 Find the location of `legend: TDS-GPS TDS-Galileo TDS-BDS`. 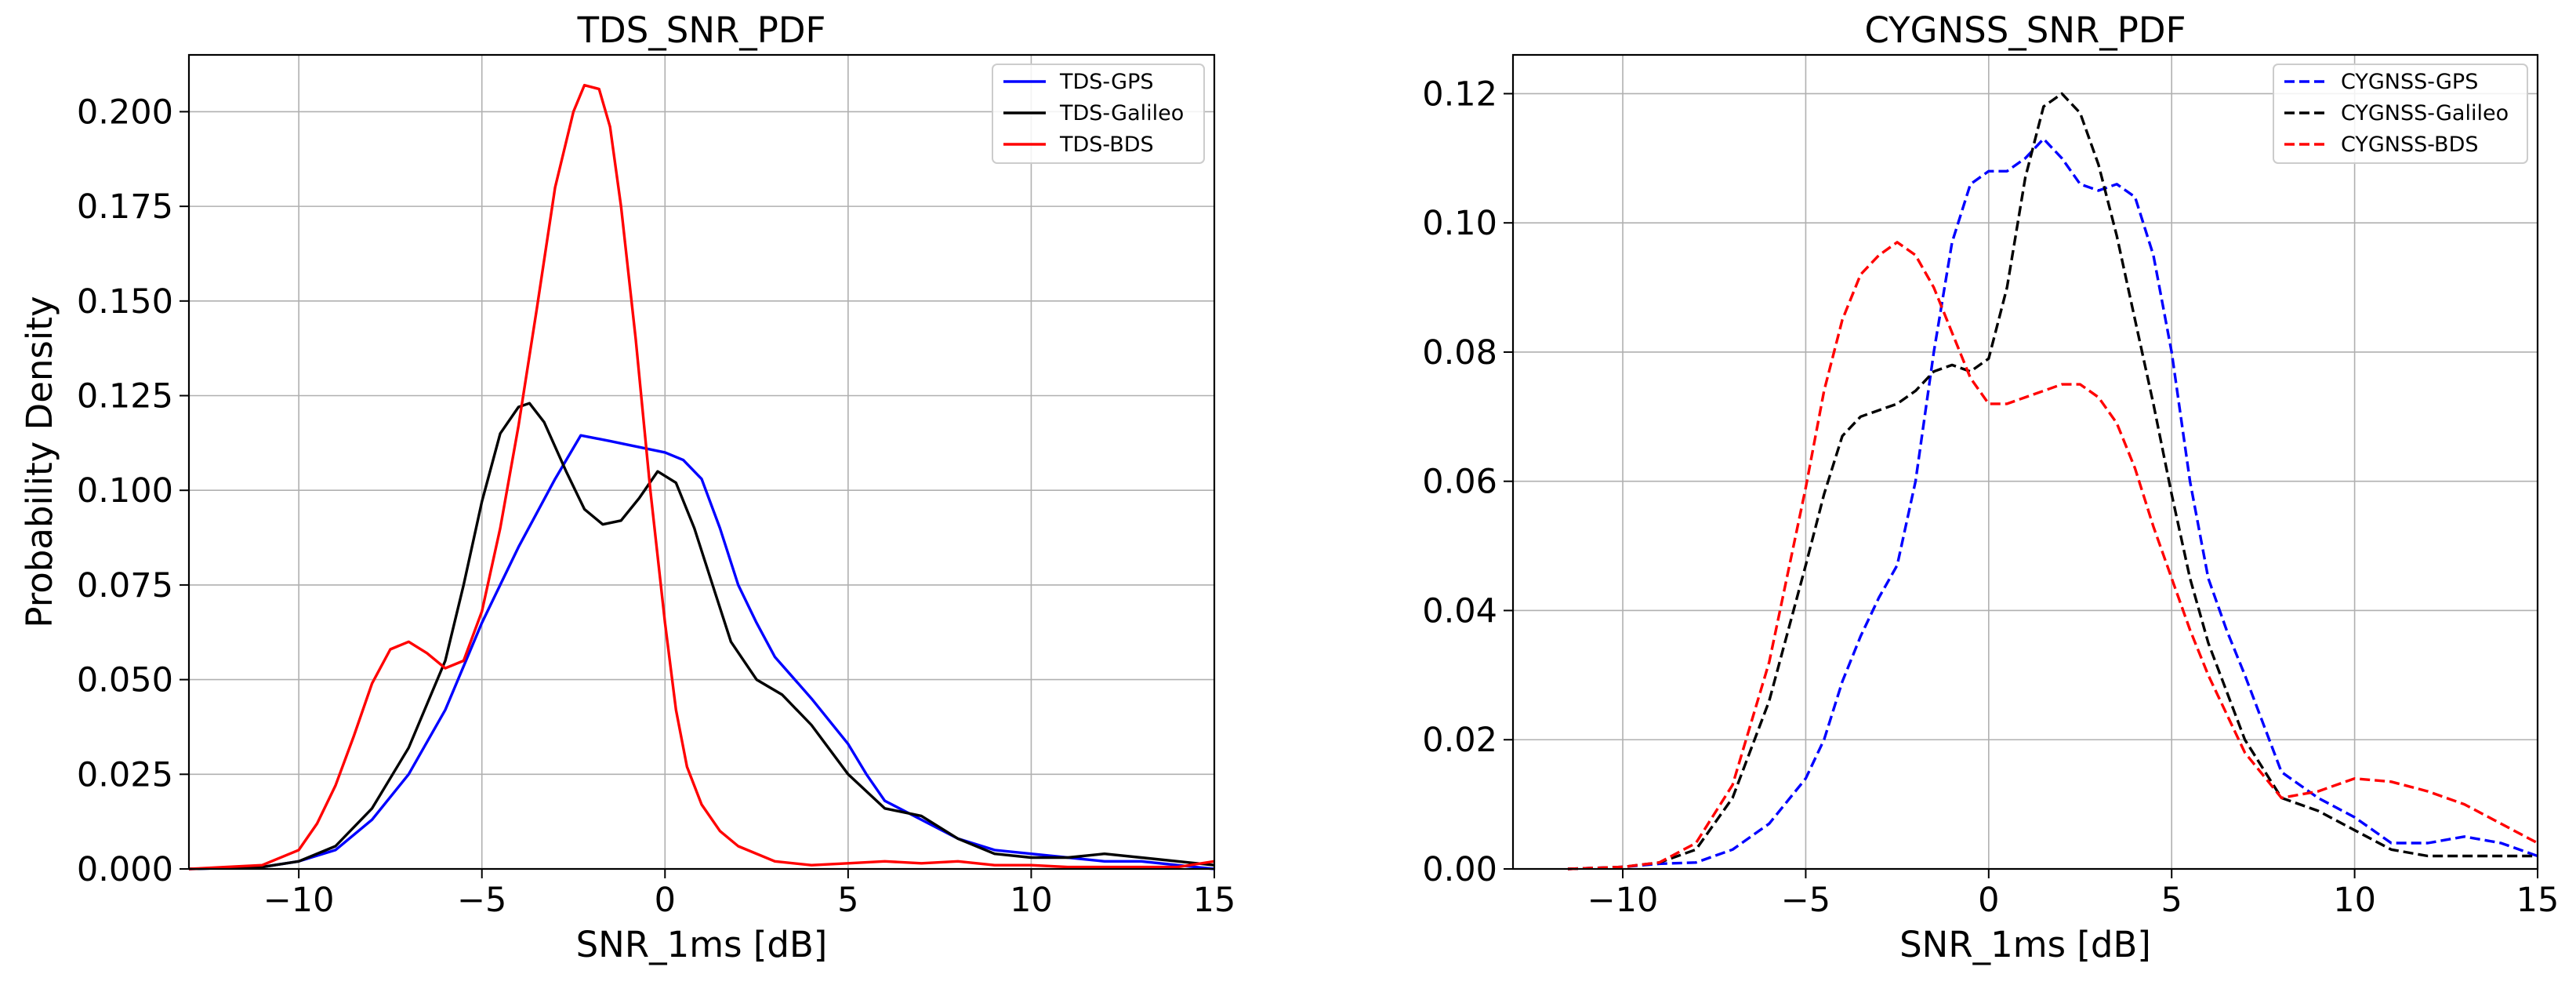

legend: TDS-GPS TDS-Galileo TDS-BDS is located at coordinates (1098, 114).